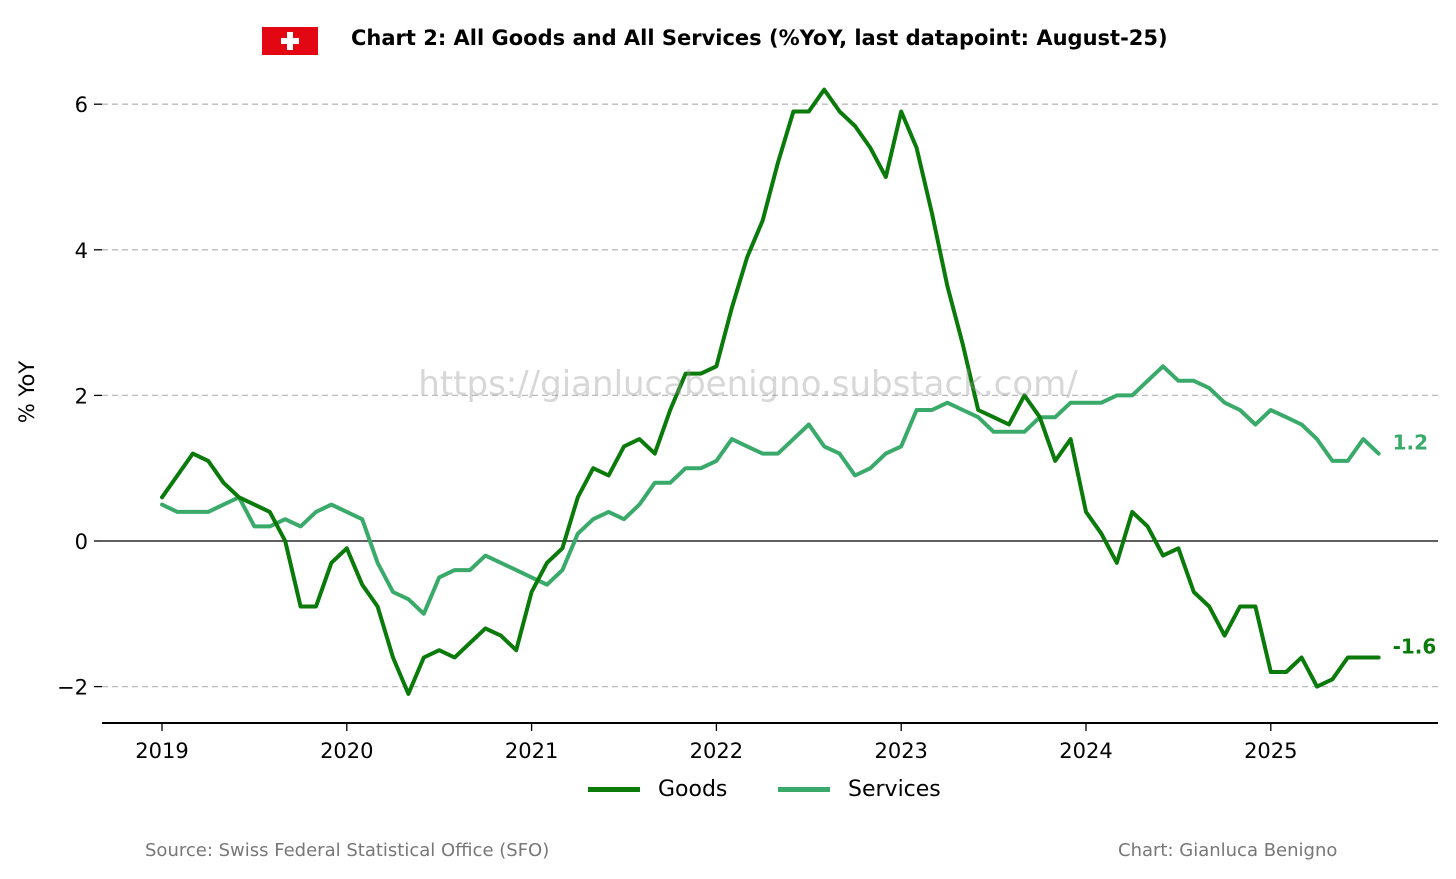 The height and width of the screenshot is (879, 1456). Describe the element at coordinates (1410, 443) in the screenshot. I see `end-label-services: 1.2` at that location.